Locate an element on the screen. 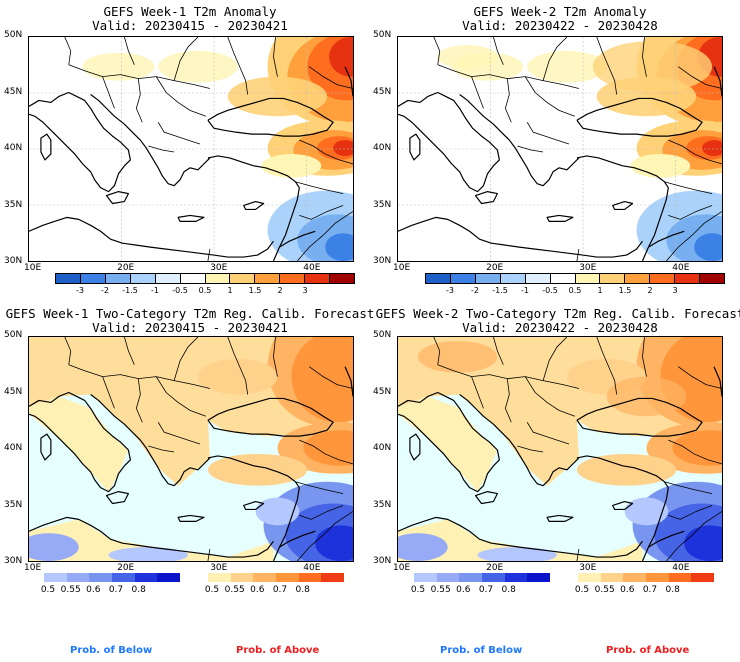 This screenshot has height=662, width=740. anomaly-colorbar-week1 is located at coordinates (205, 278).